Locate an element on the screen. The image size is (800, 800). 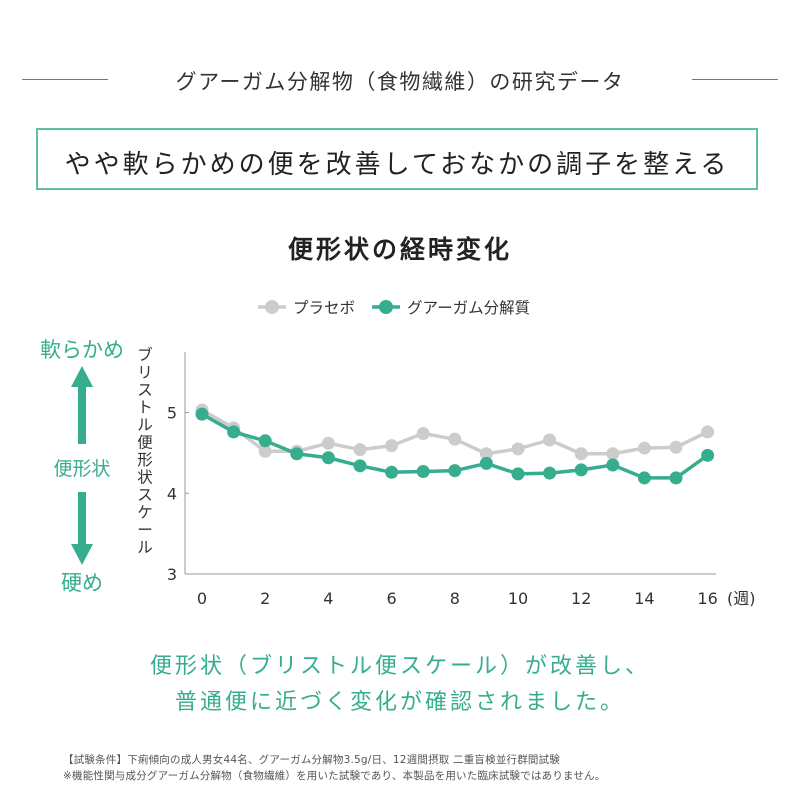
indicator-middle-label: 便形状 is located at coordinates (81, 469).